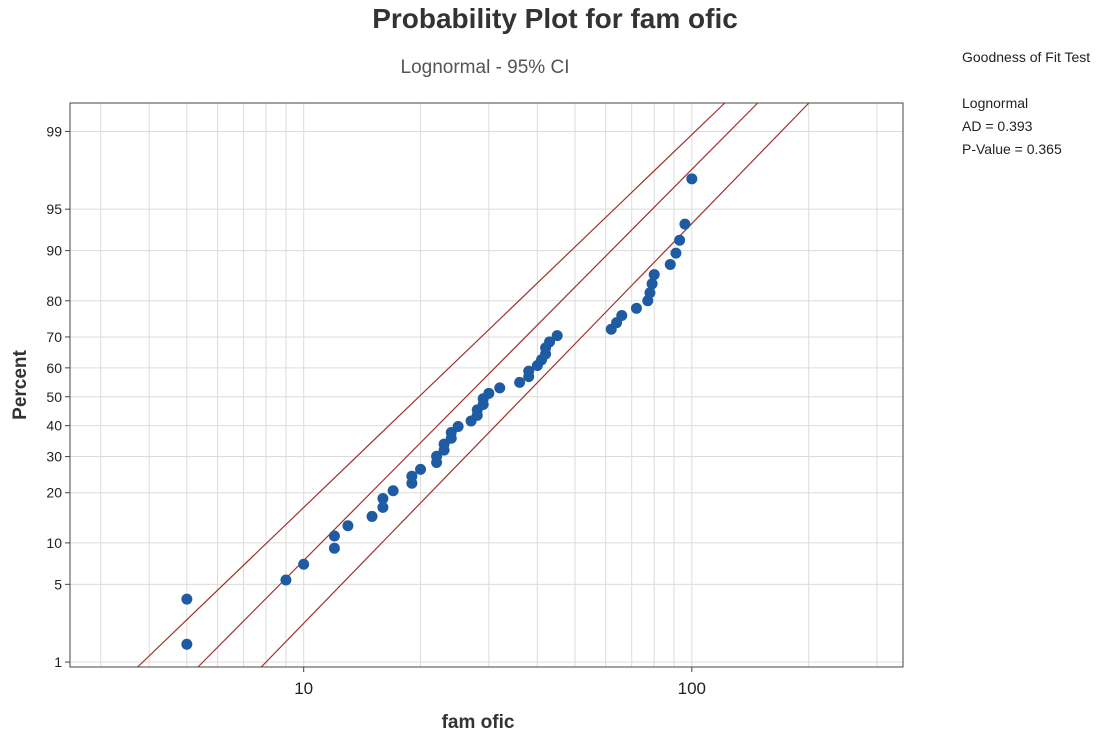 This screenshot has height=734, width=1120. Describe the element at coordinates (58, 584) in the screenshot. I see `y-tick-label: 5` at that location.